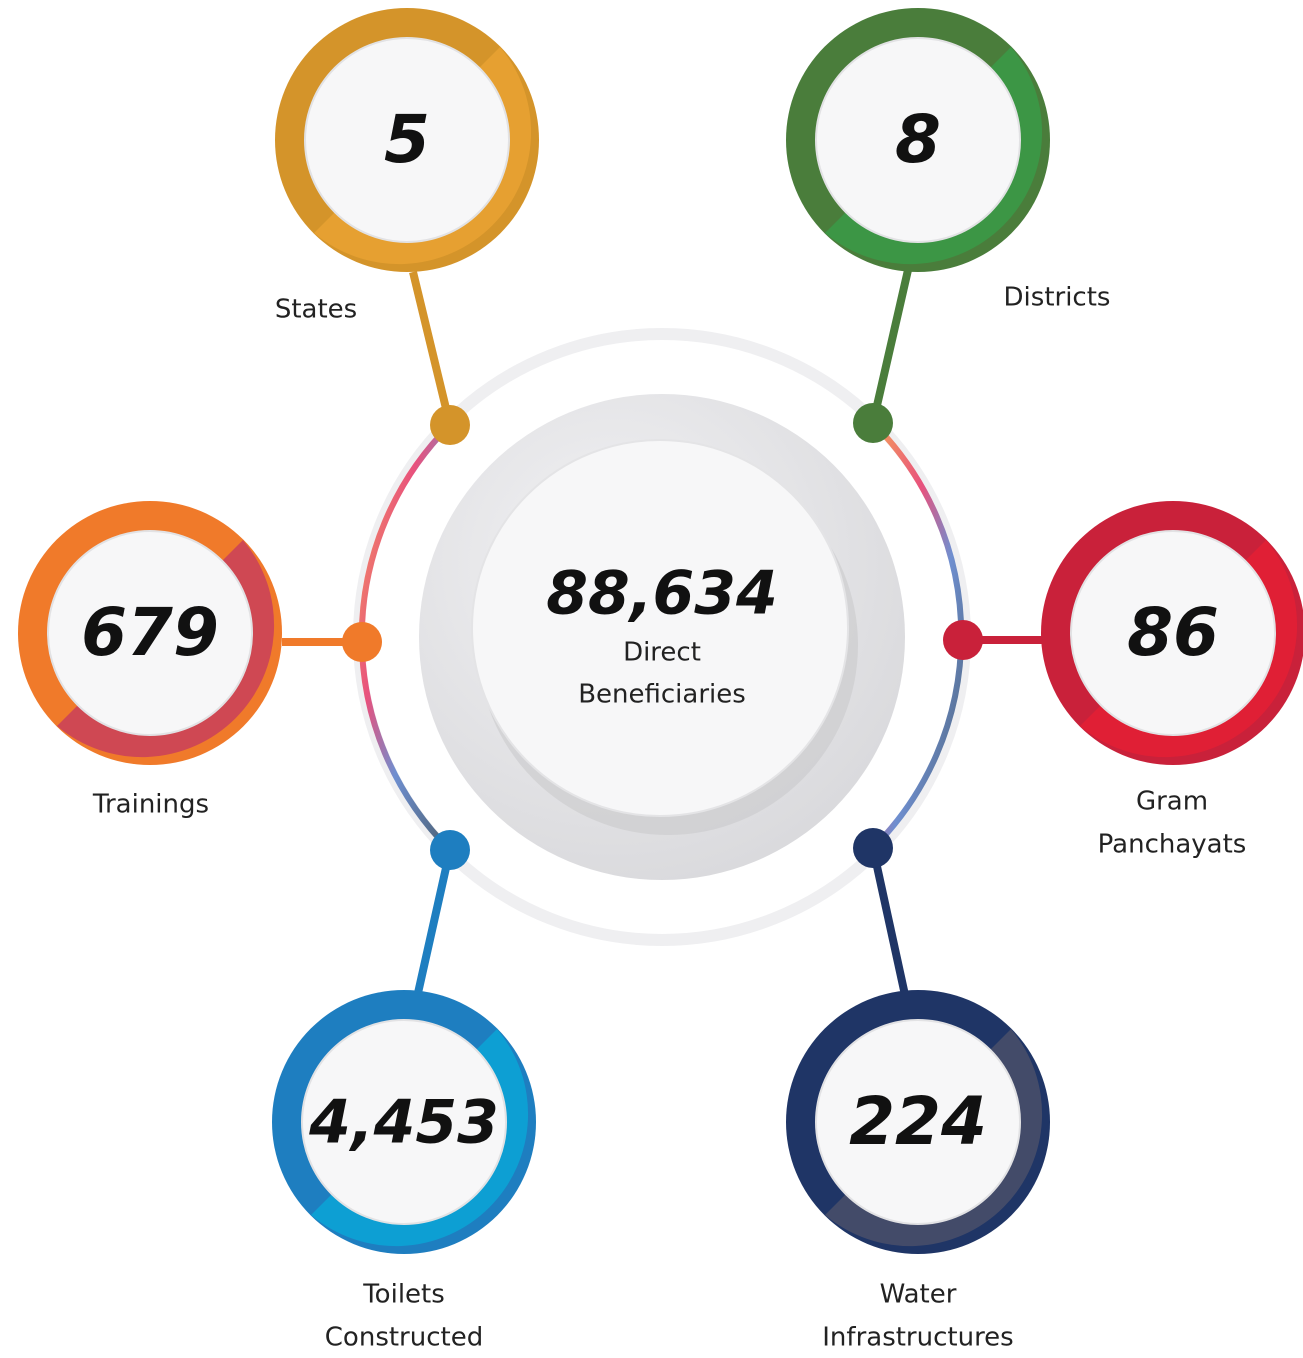 The image size is (1303, 1358). What do you see at coordinates (917, 1338) in the screenshot?
I see `node-label: Infrastructures` at bounding box center [917, 1338].